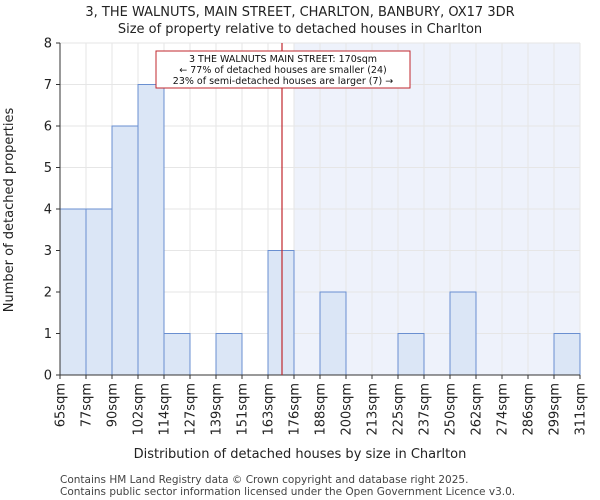 This screenshot has width=600, height=500. Describe the element at coordinates (243, 409) in the screenshot. I see `x-tick-label: 151sqm` at that location.